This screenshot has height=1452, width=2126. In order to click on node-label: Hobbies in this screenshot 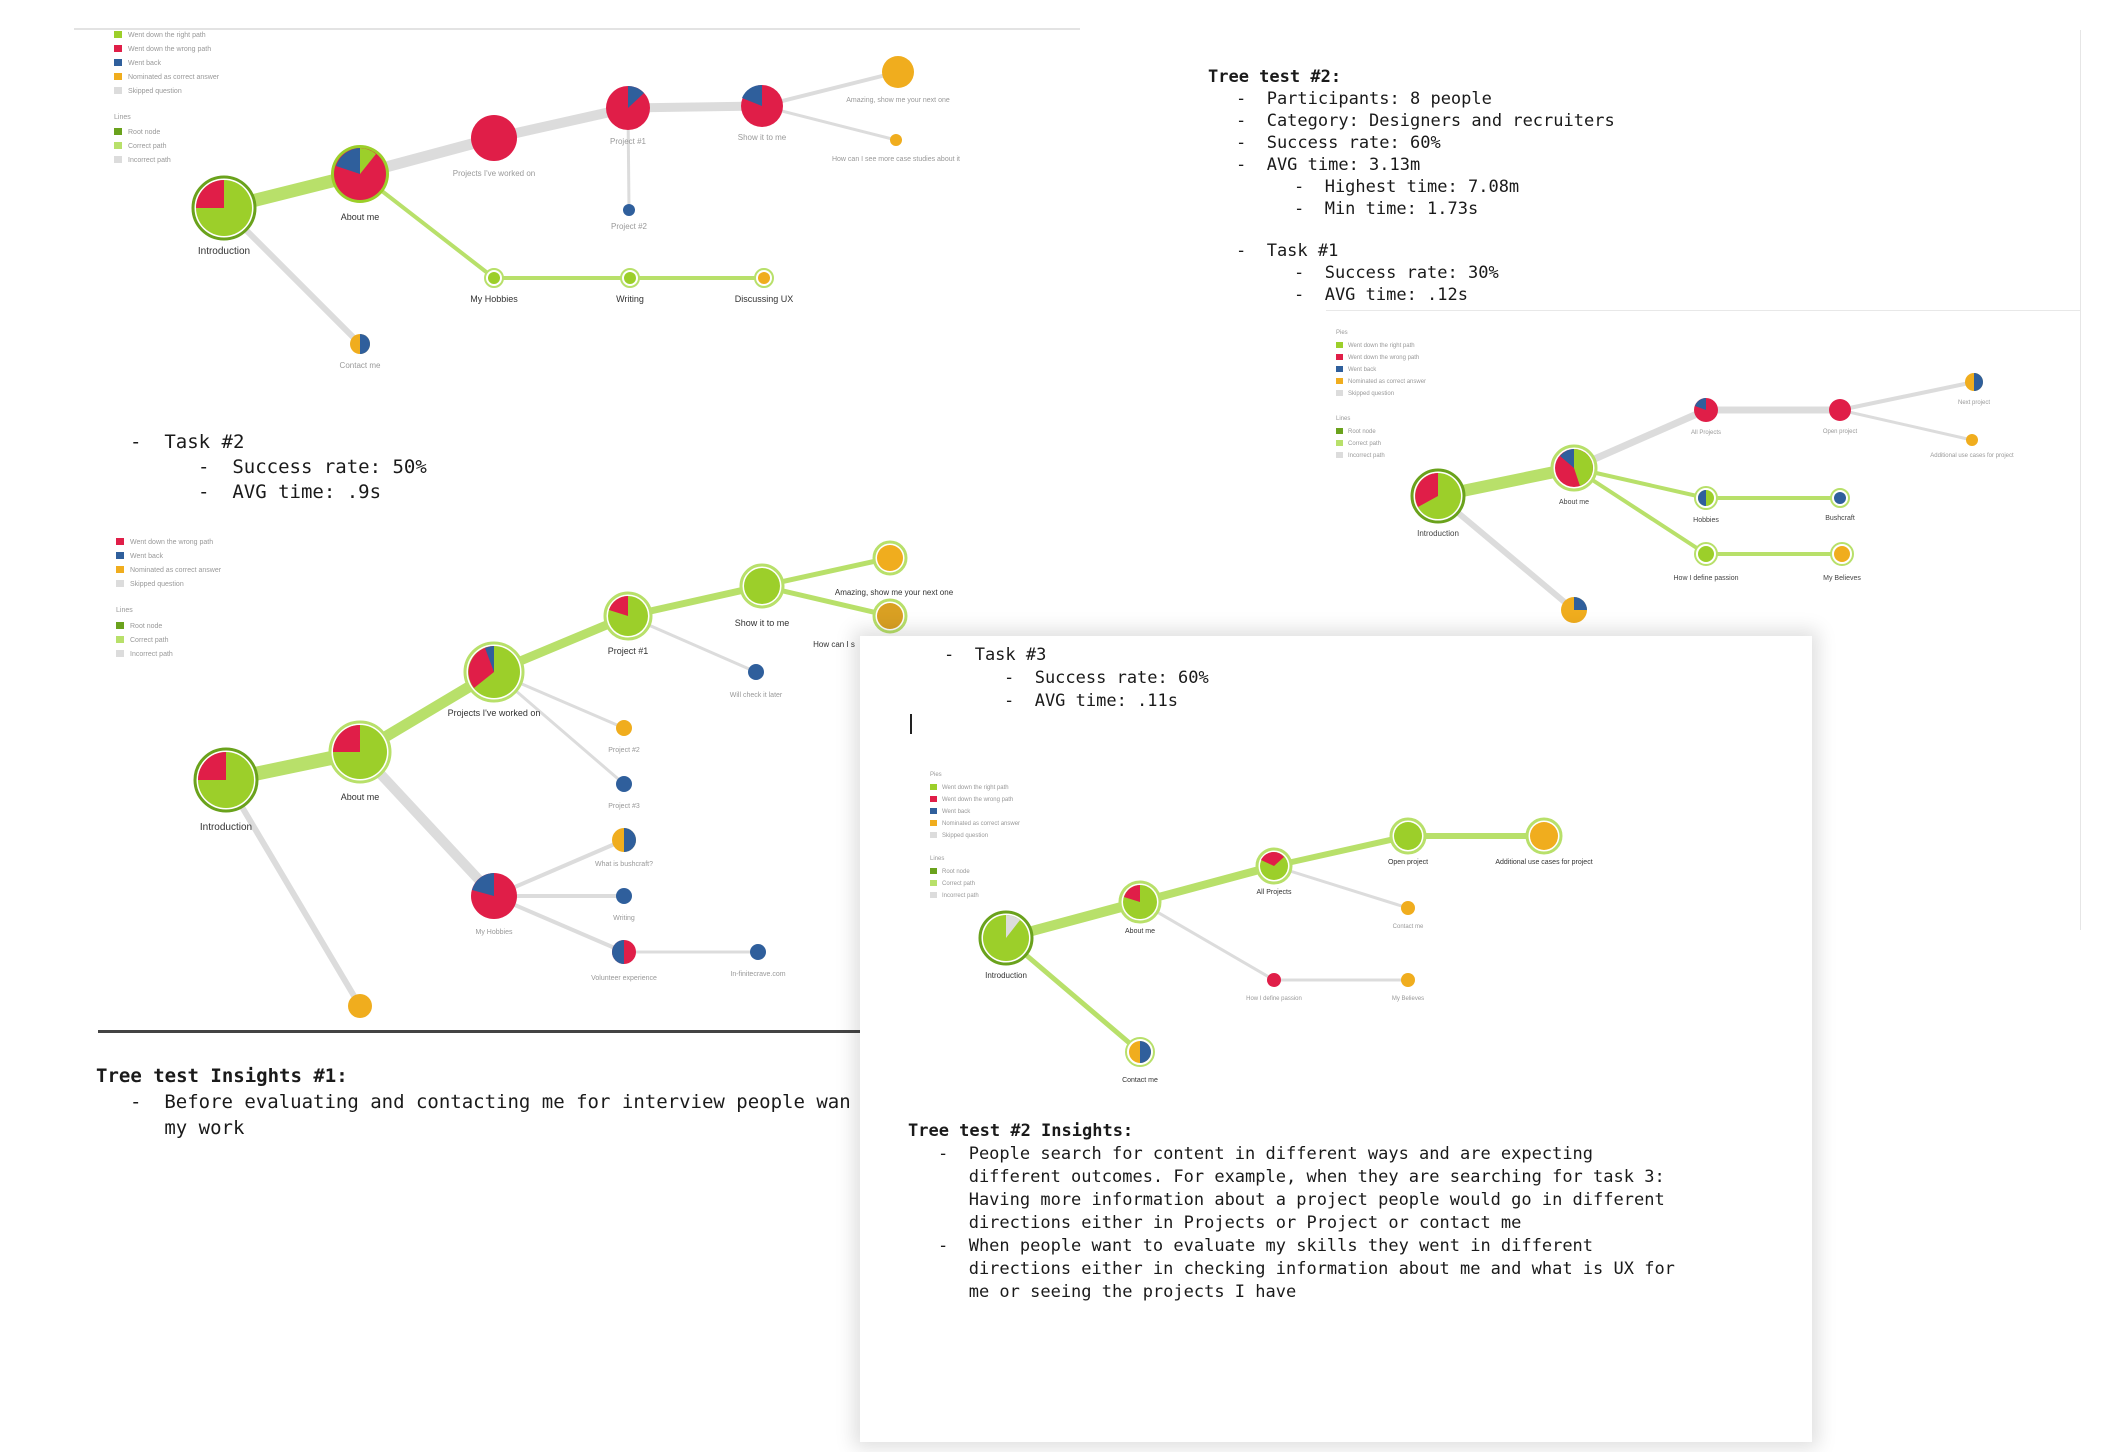, I will do `click(1706, 520)`.